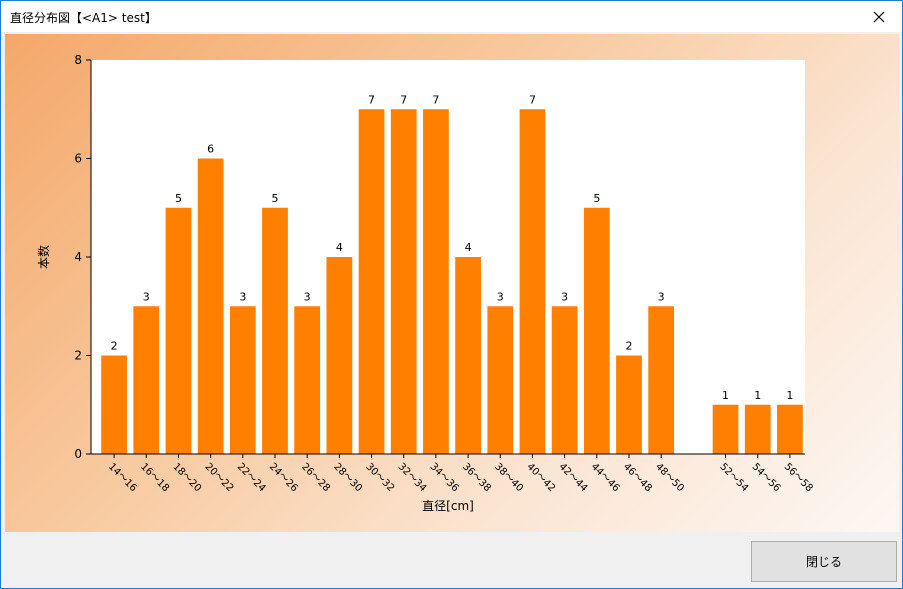  Describe the element at coordinates (379, 477) in the screenshot. I see `x-tick-label: 30～32` at that location.